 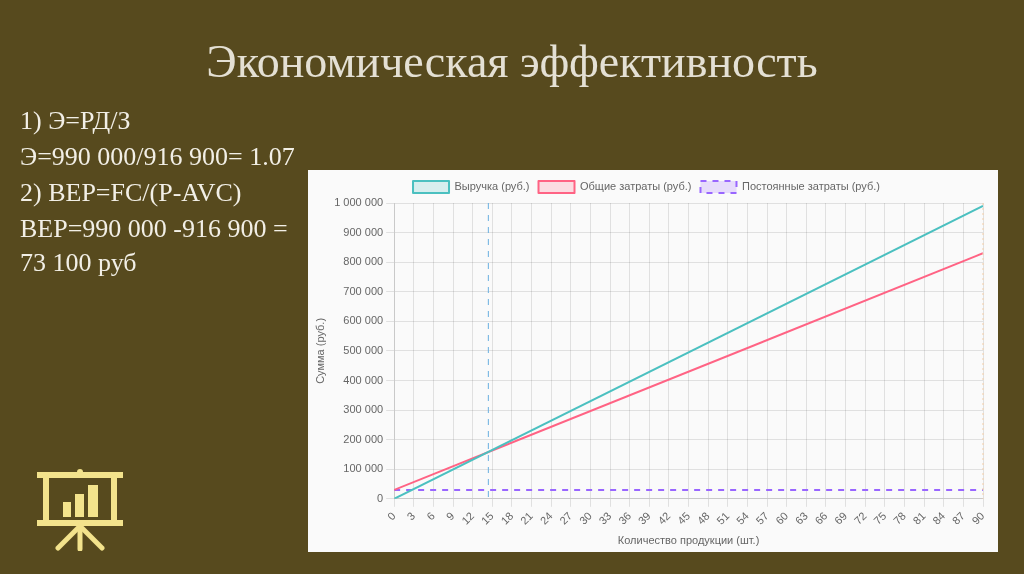 What do you see at coordinates (507, 518) in the screenshot?
I see `x-tick-label: 18` at bounding box center [507, 518].